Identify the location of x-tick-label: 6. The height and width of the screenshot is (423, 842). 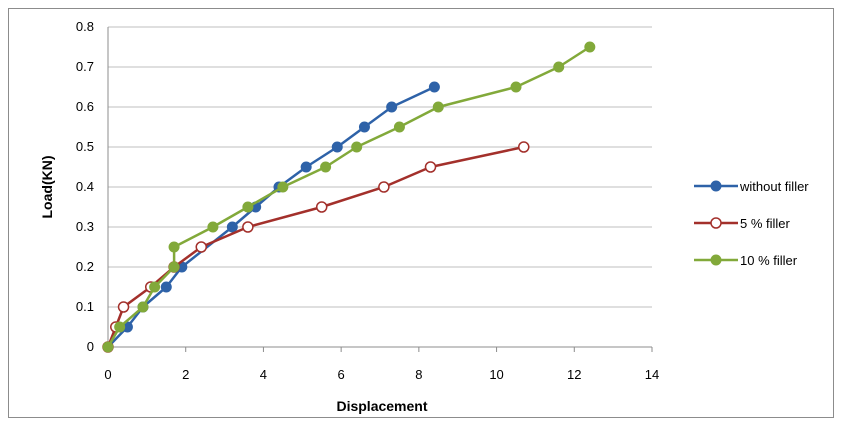
(341, 374).